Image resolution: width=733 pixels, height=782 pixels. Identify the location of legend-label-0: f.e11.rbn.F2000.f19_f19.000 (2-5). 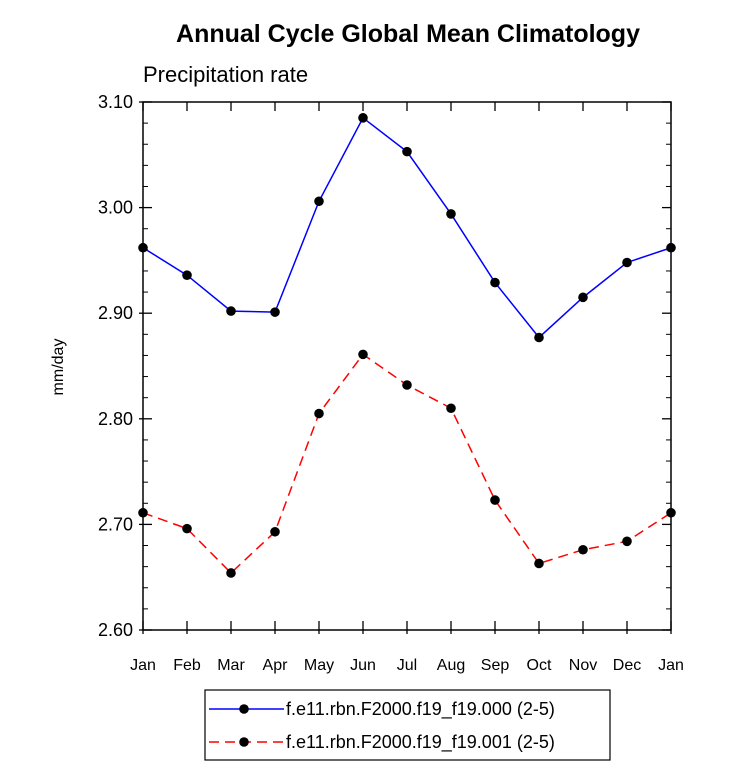
(420, 709).